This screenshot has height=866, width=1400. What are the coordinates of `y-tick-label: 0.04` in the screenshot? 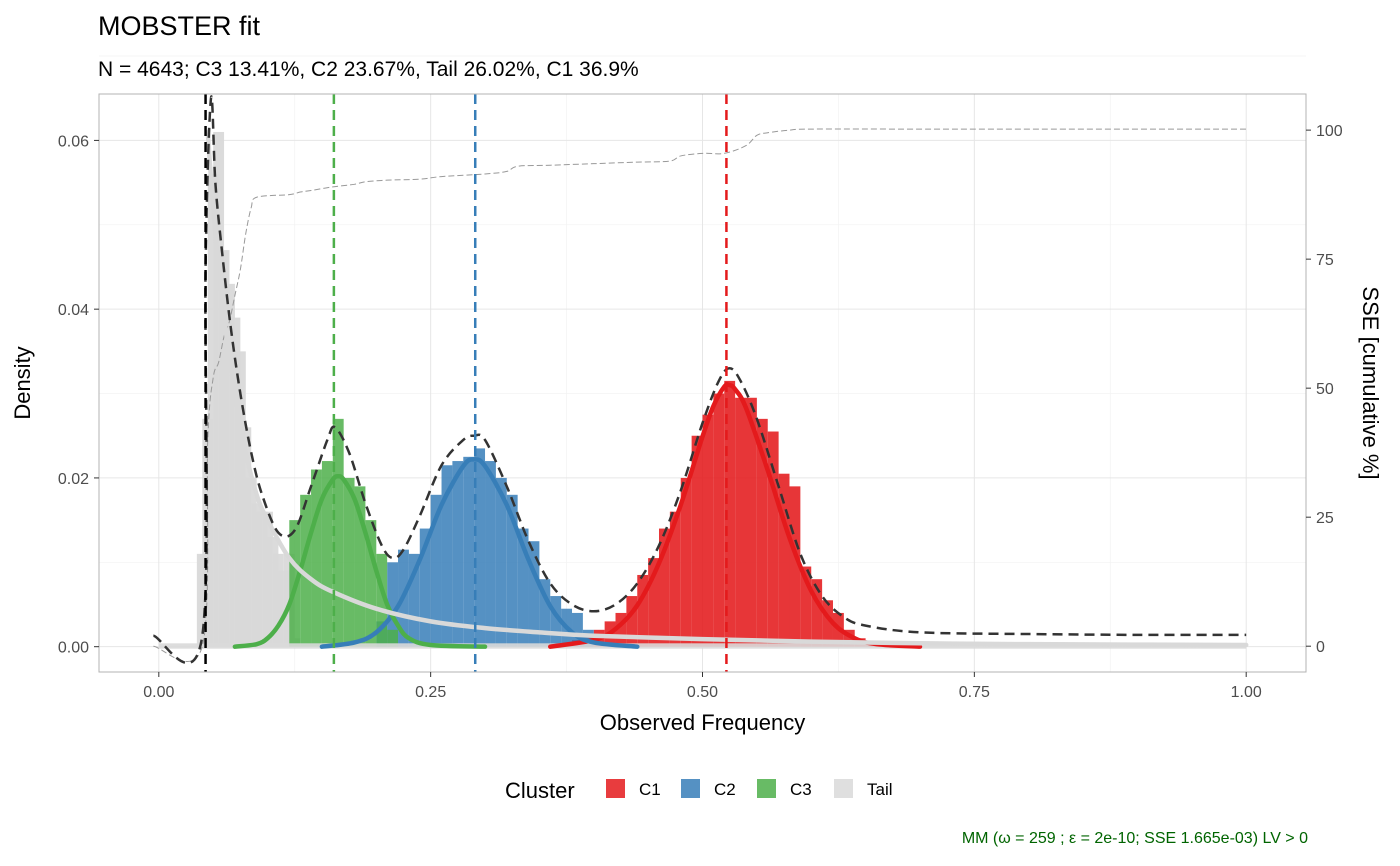 It's located at (73, 310).